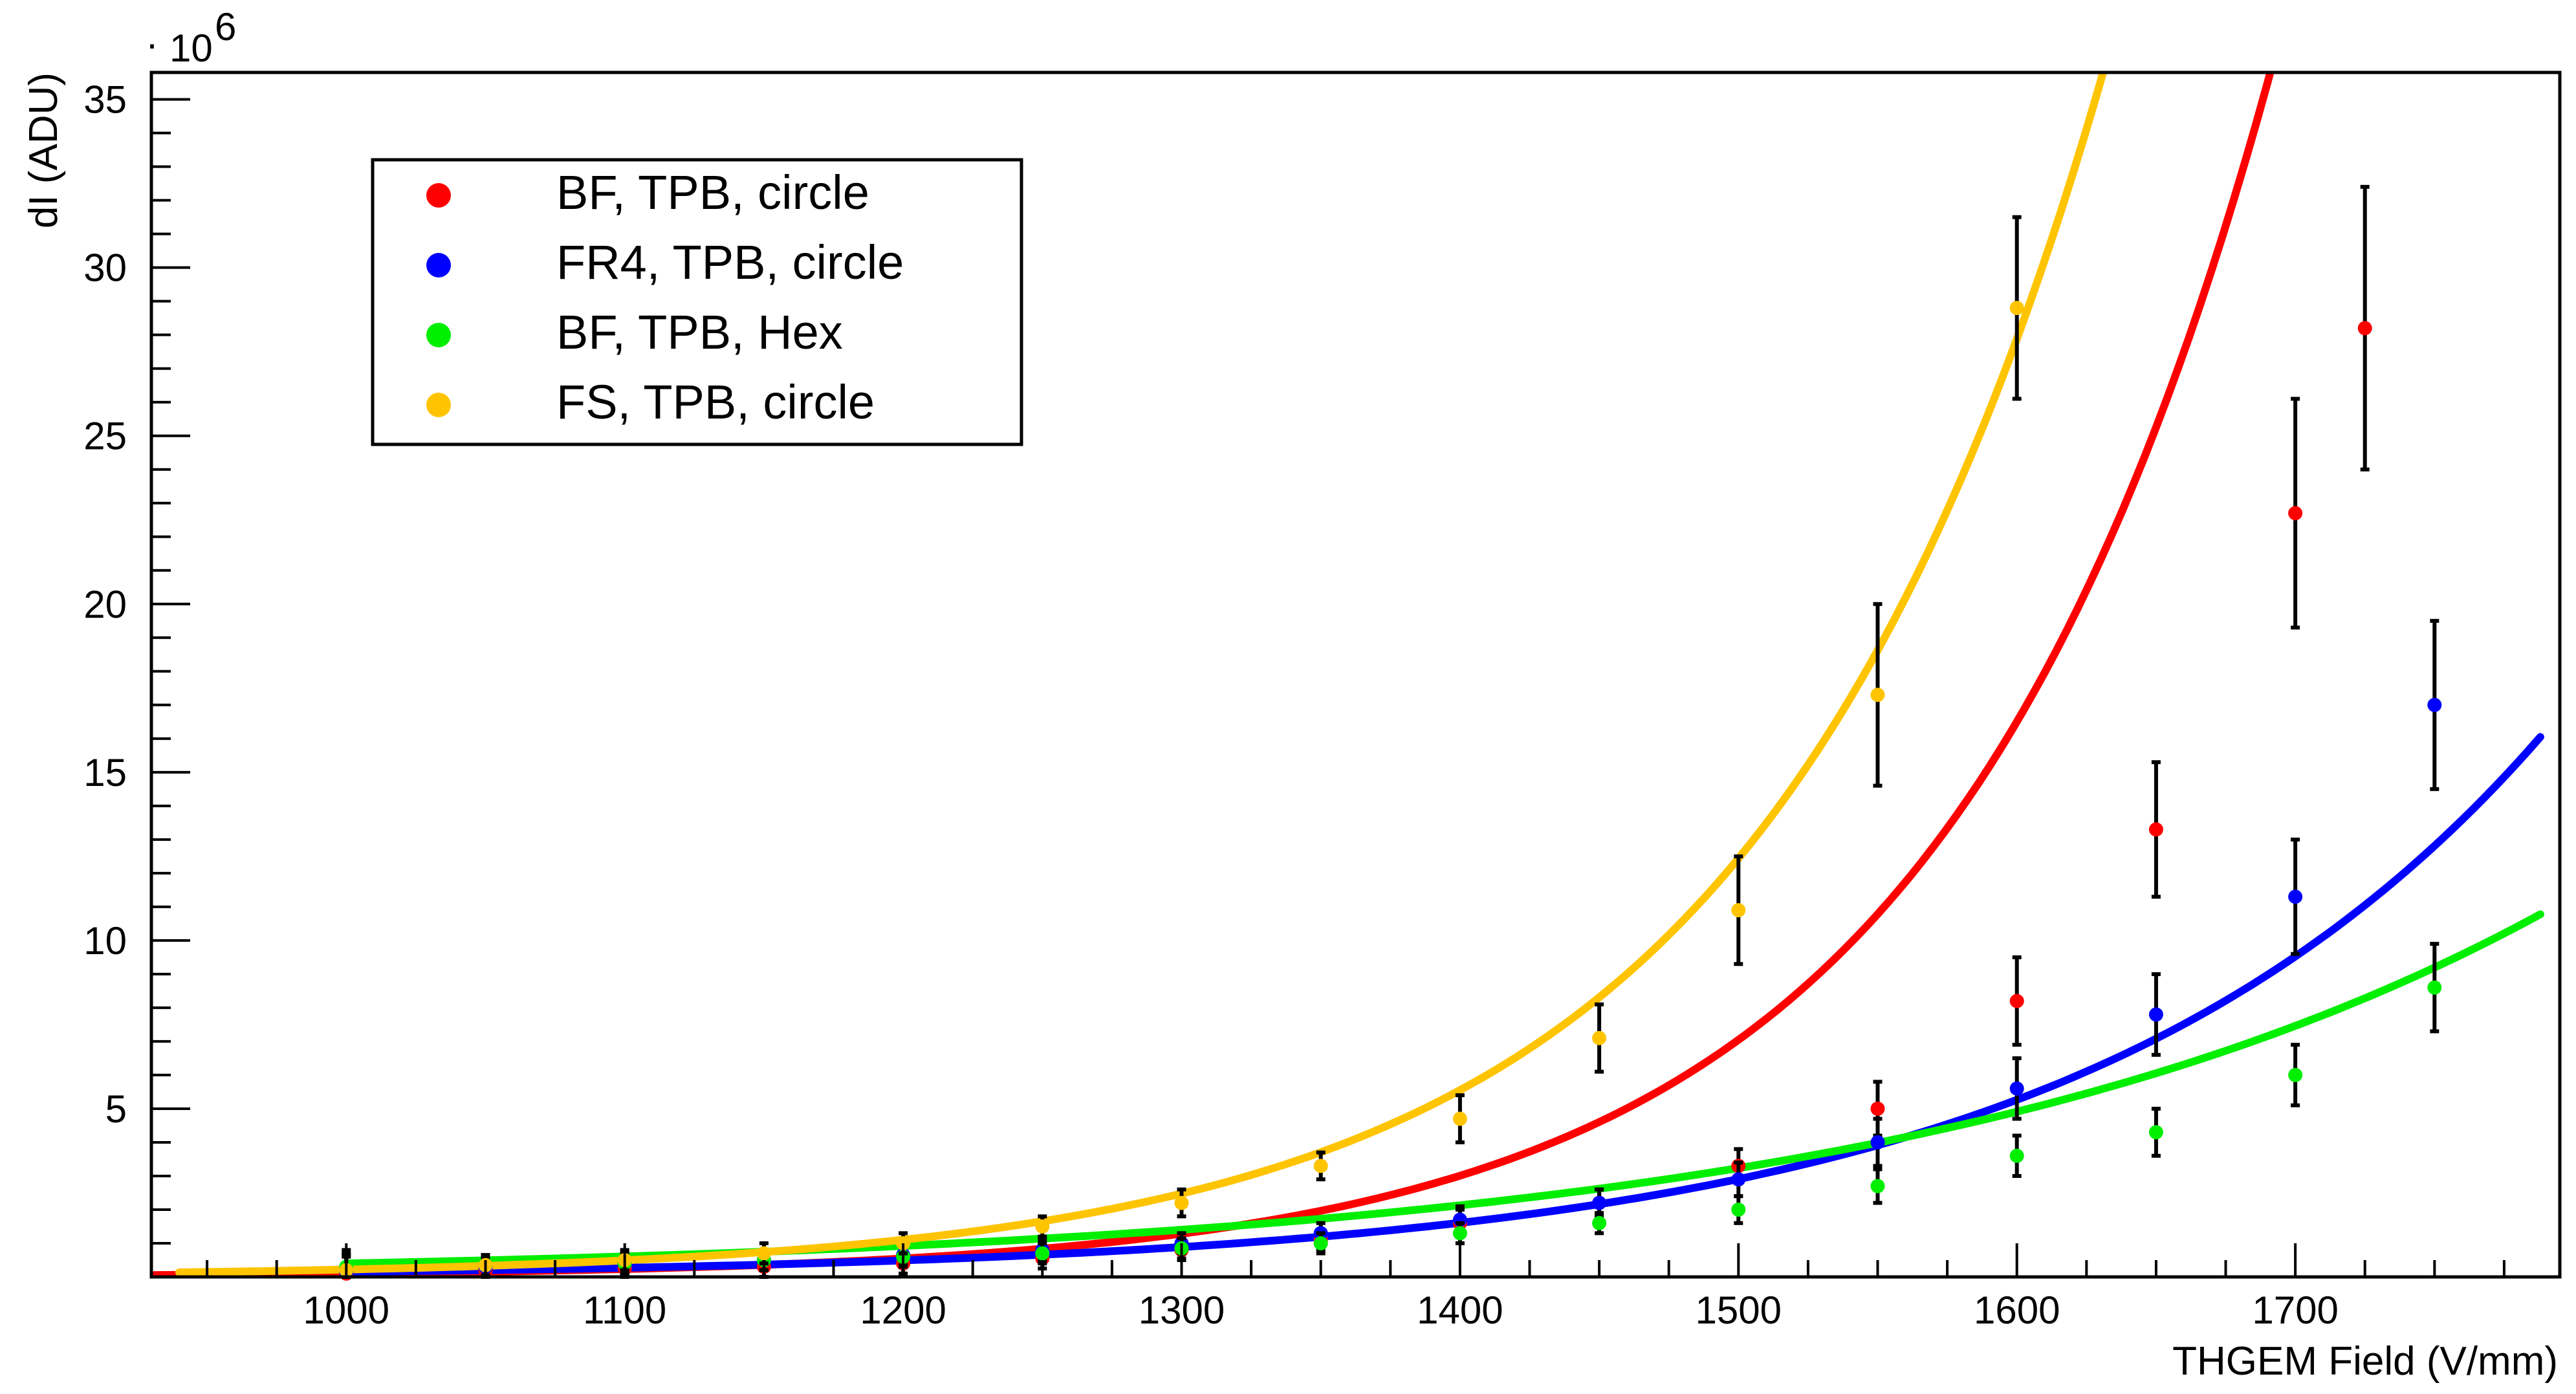  I want to click on x-tick-label: 1500, so click(1739, 1310).